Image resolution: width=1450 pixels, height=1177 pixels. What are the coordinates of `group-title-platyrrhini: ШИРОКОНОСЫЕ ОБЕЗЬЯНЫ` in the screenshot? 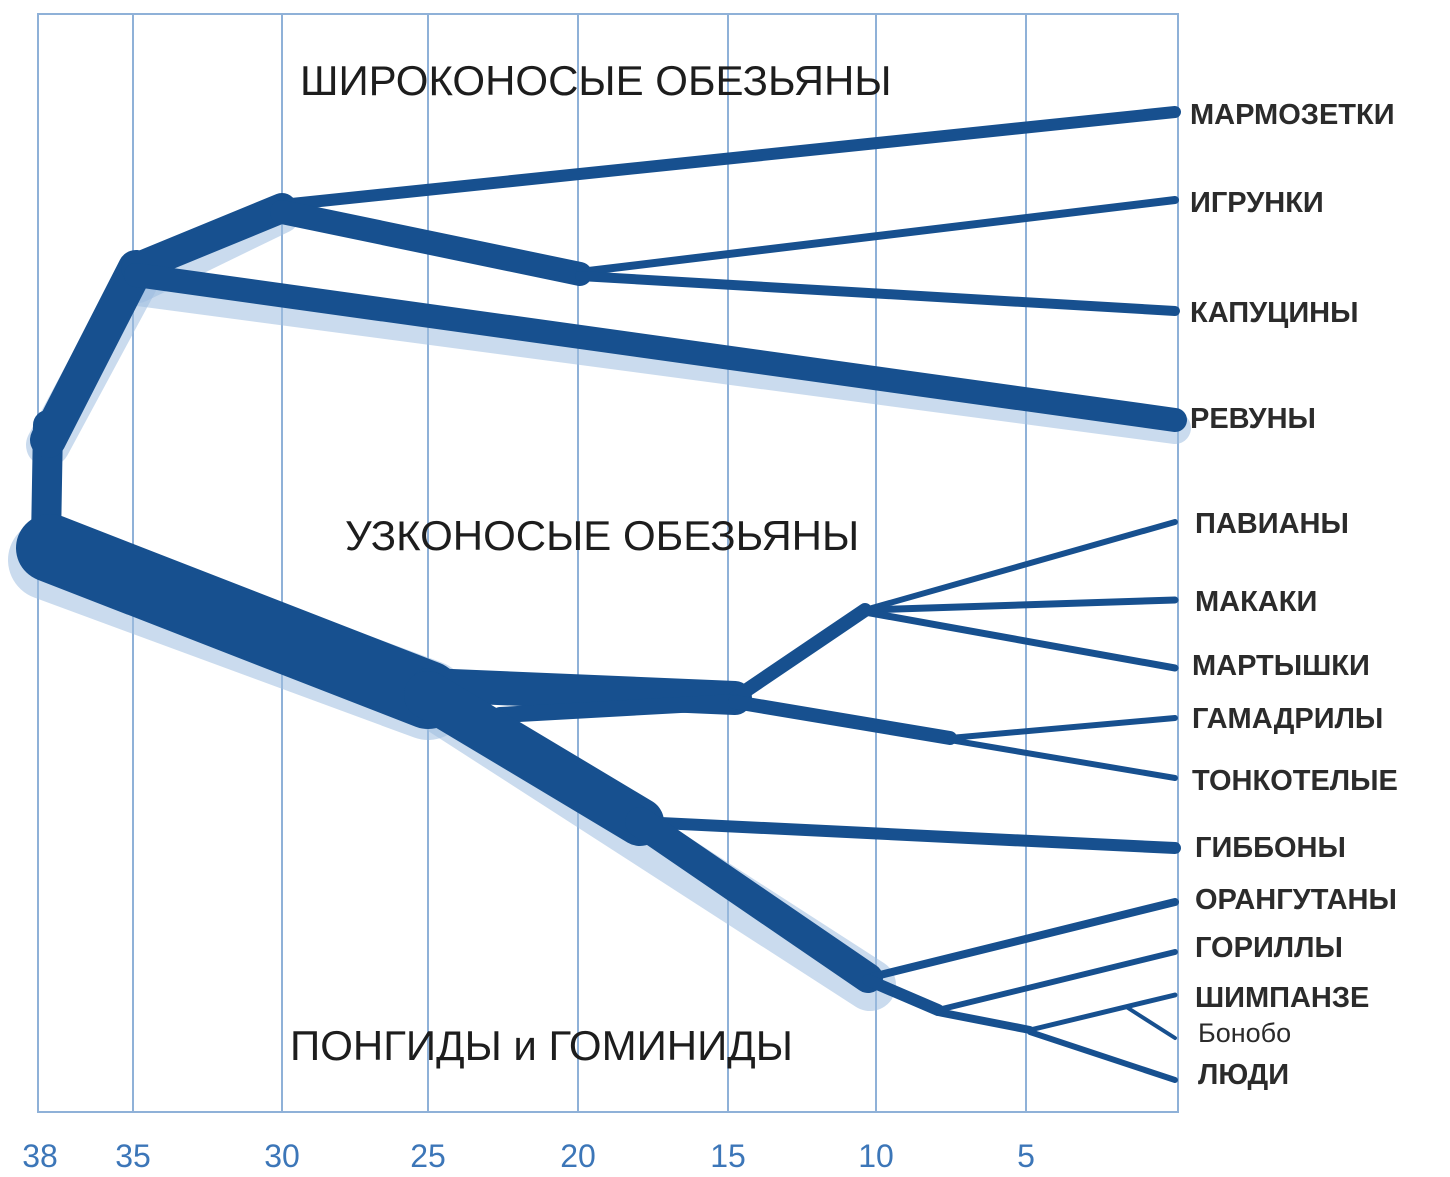 It's located at (596, 80).